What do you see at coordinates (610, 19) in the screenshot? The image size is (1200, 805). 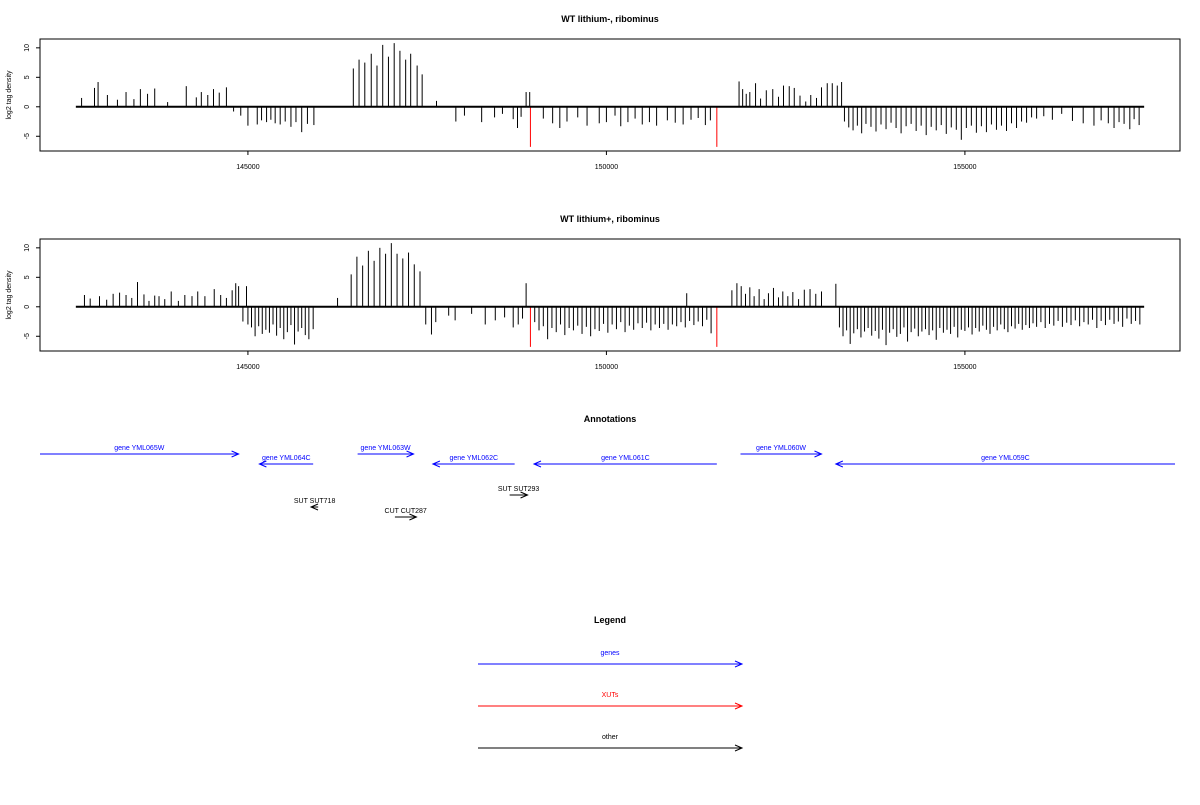 I see `panel-title: WT lithium-, ribominus` at bounding box center [610, 19].